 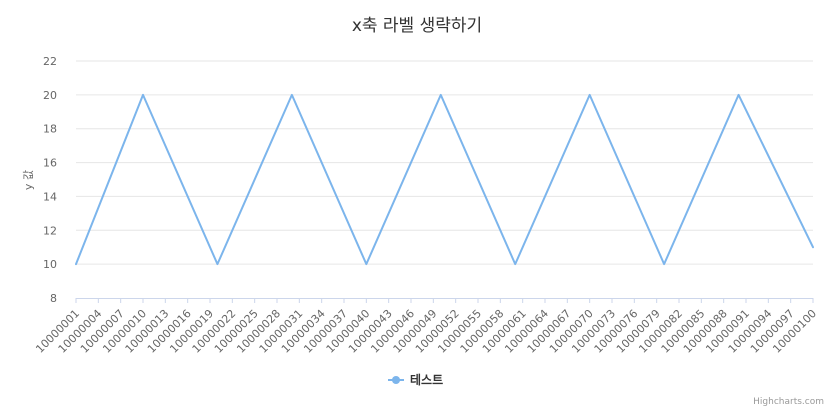 What do you see at coordinates (53, 298) in the screenshot?
I see `y-tick-label: 8` at bounding box center [53, 298].